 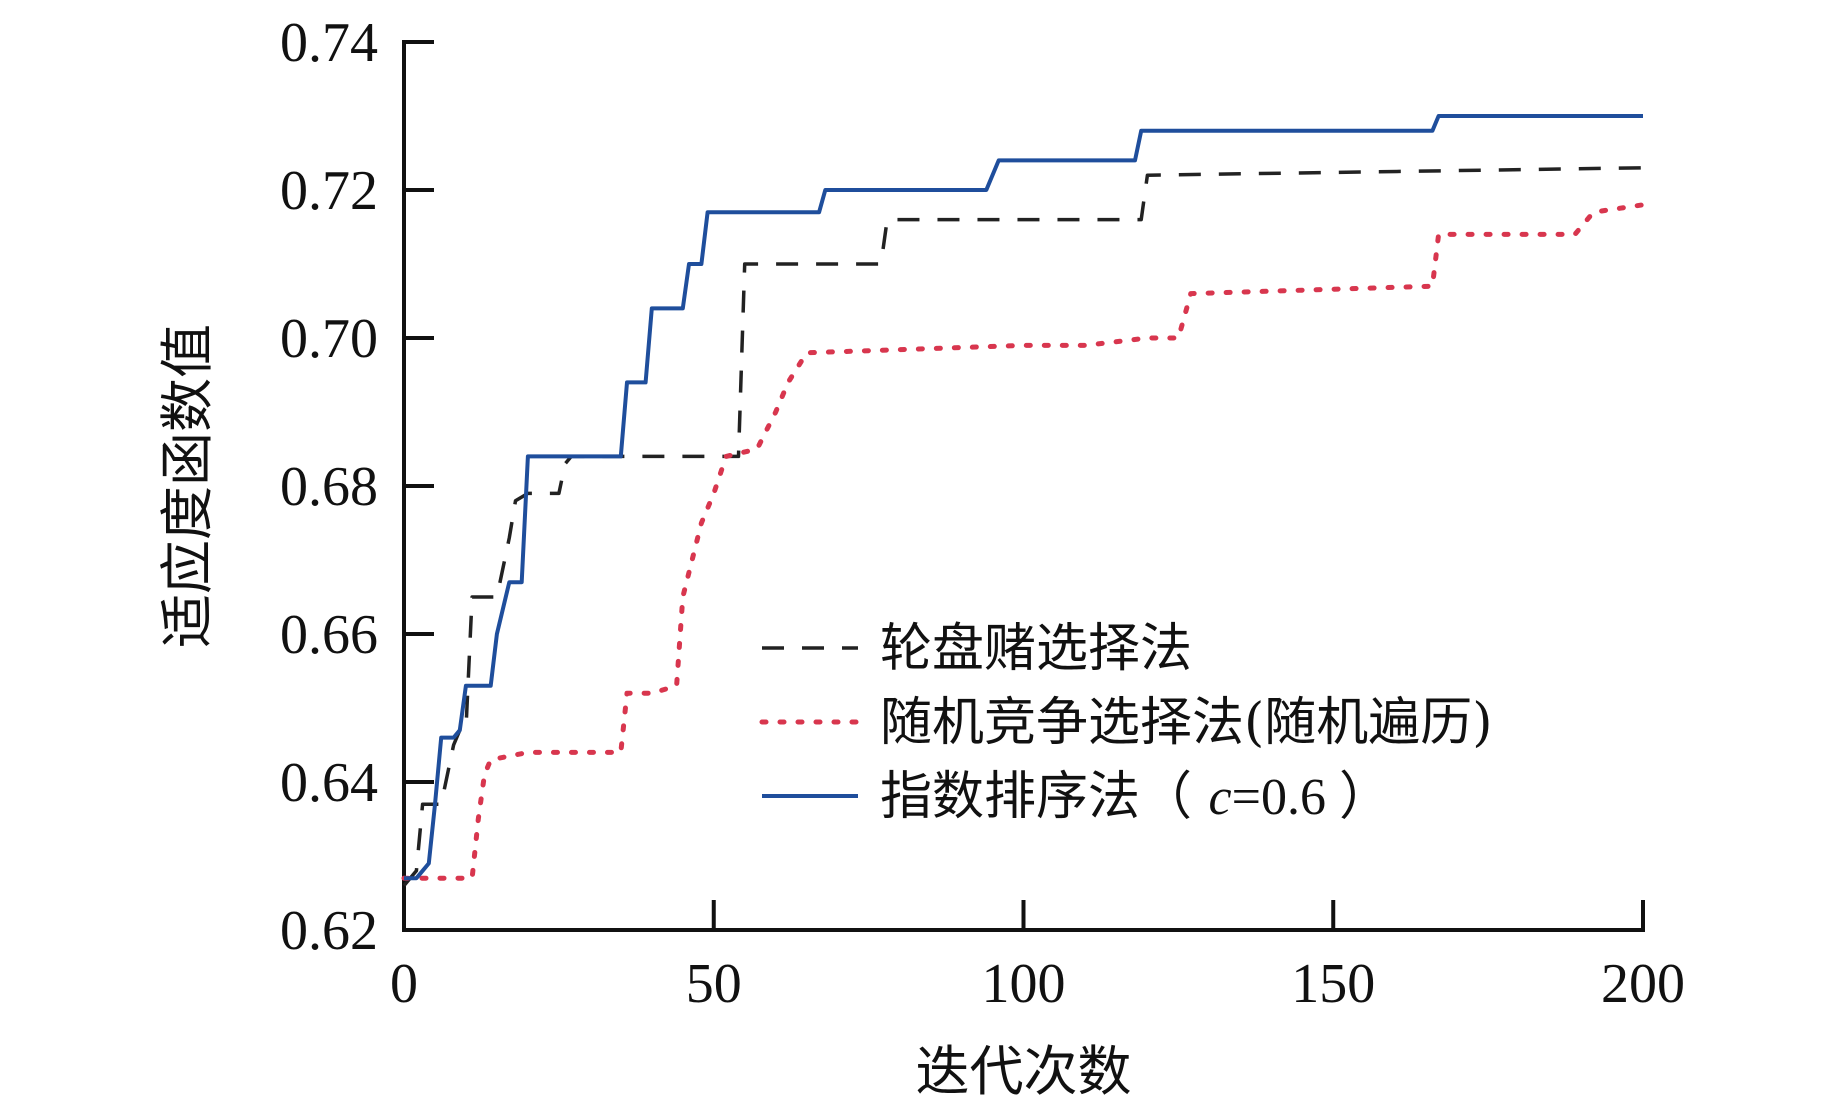 What do you see at coordinates (1643, 984) in the screenshot?
I see `x-tick-label: 200` at bounding box center [1643, 984].